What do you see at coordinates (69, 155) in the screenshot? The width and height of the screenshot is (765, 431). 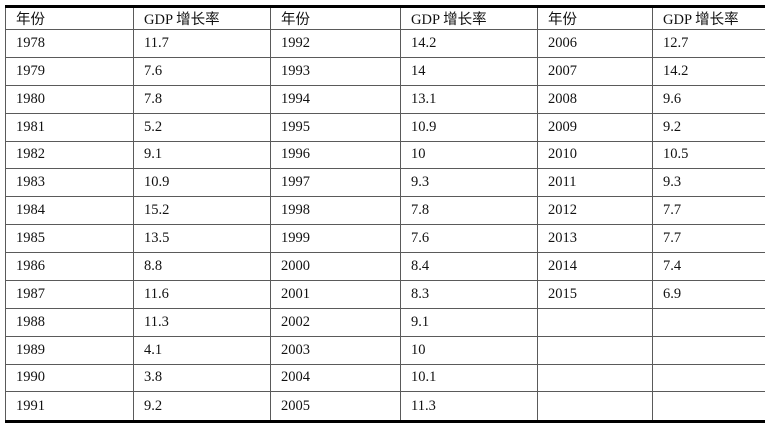 I see `year-cell: 1982` at bounding box center [69, 155].